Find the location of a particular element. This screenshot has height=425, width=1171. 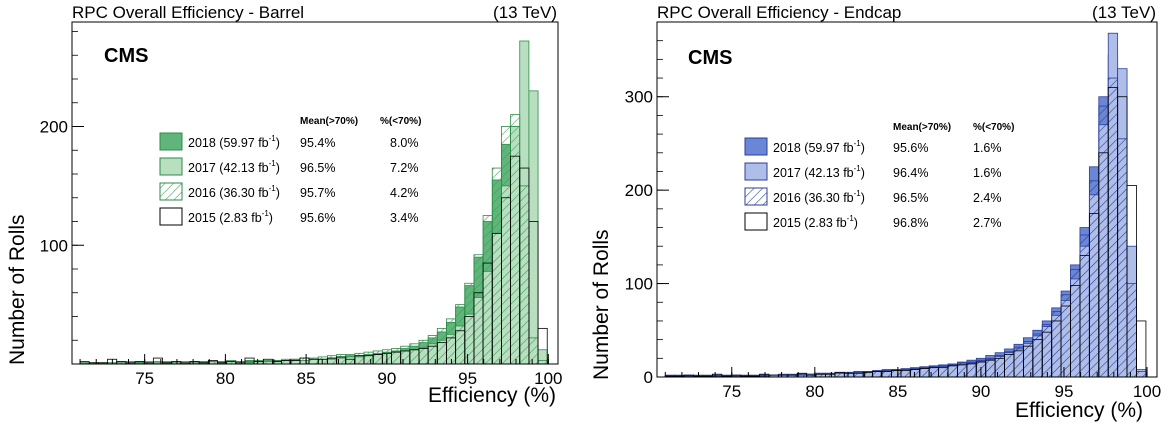

barrel-legend-frac-header: %(<70%) is located at coordinates (400, 121).